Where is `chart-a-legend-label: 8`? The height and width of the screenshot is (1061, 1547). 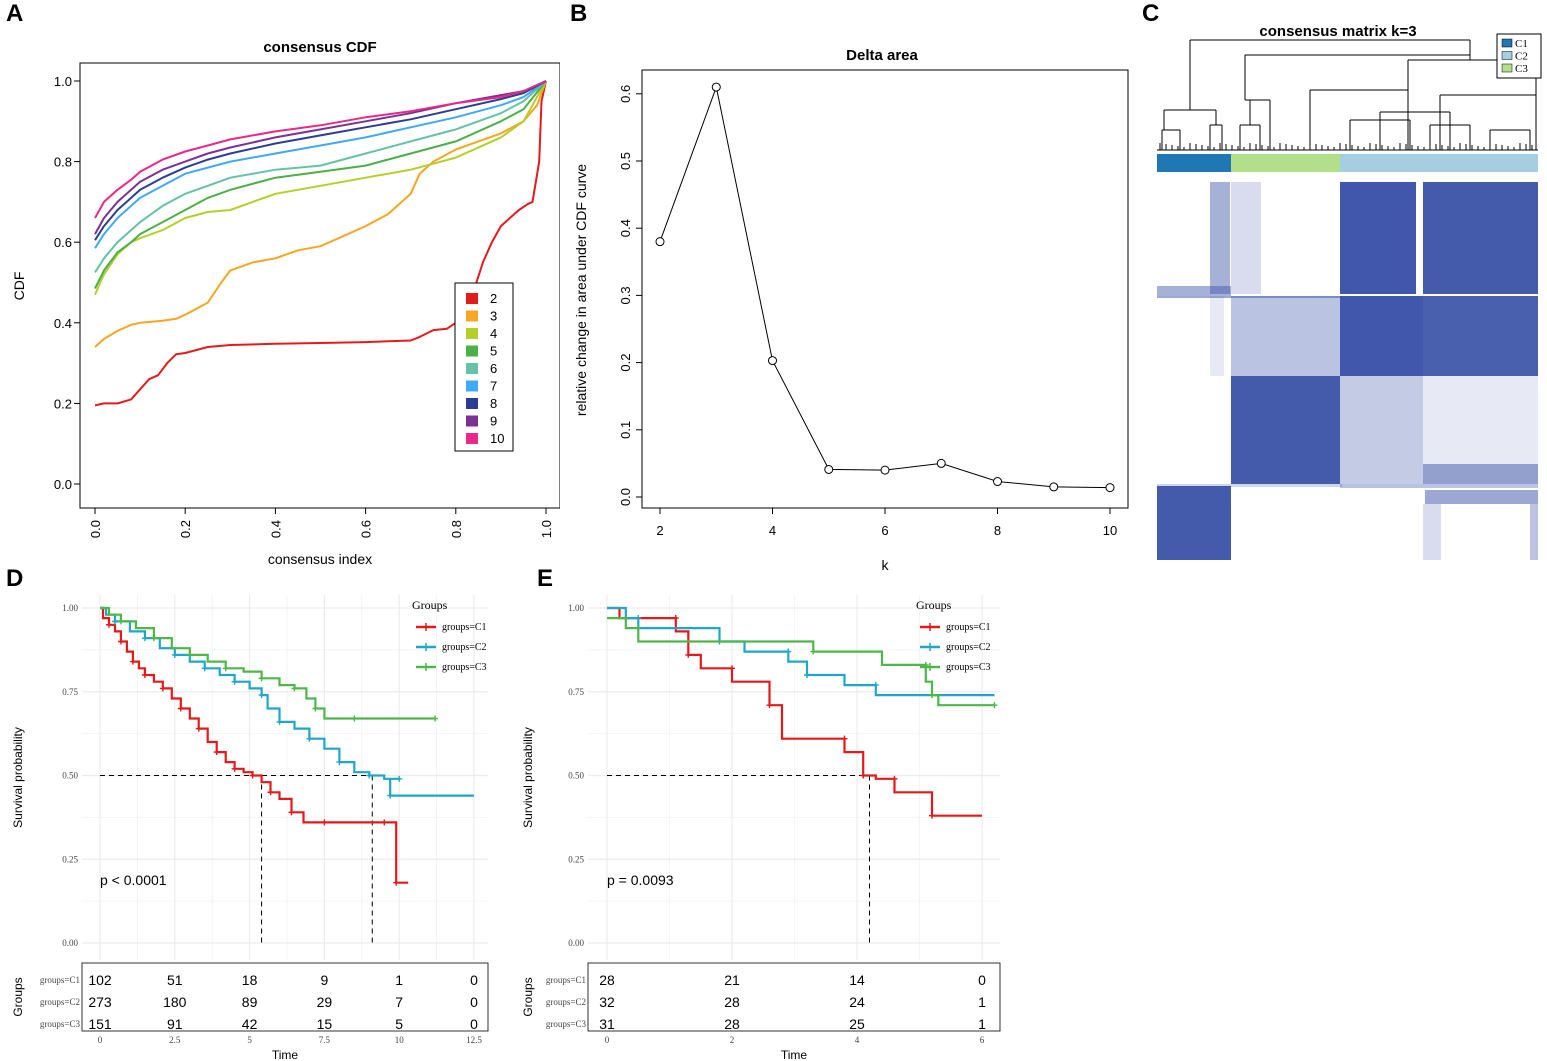 chart-a-legend-label: 8 is located at coordinates (493, 403).